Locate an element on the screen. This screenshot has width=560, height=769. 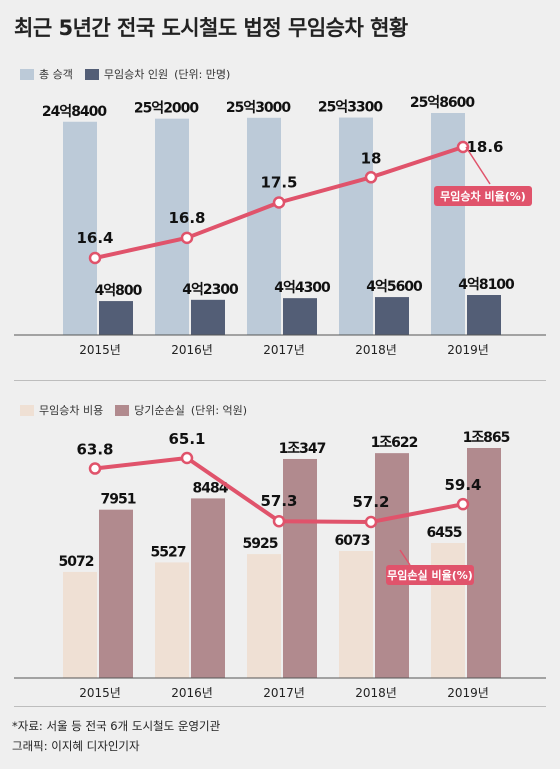
bar-label-bottom-a-3: 6073 is located at coordinates (352, 541).